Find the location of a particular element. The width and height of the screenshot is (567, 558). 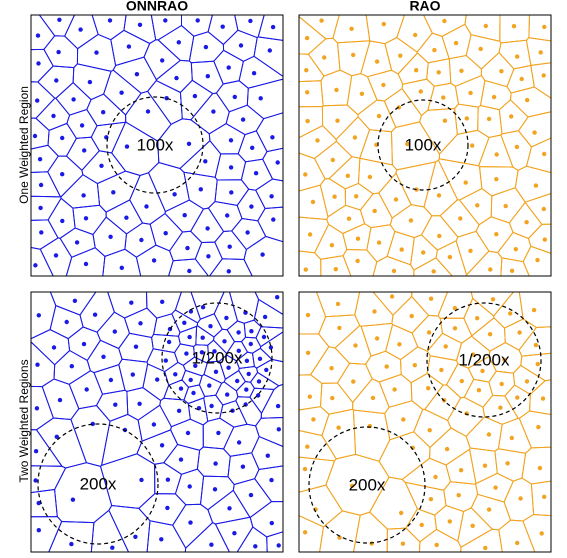

row-label: Two Weighted Regions is located at coordinates (24, 420).